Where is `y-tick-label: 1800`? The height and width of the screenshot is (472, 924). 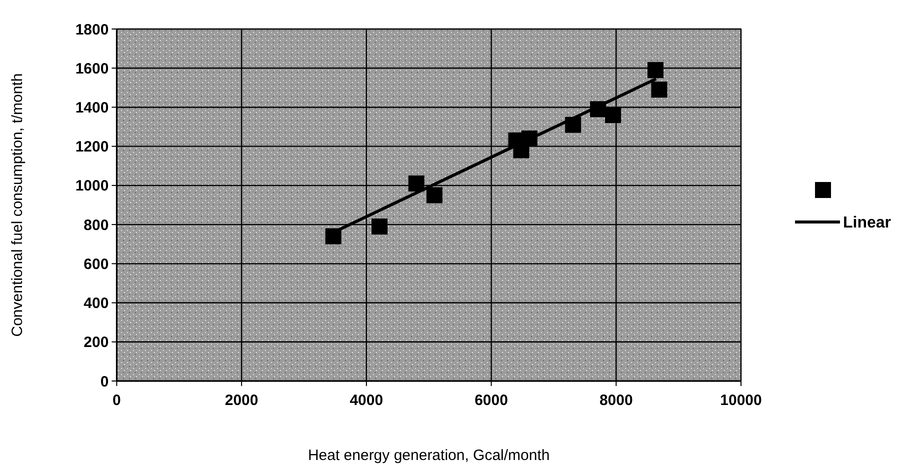
y-tick-label: 1800 is located at coordinates (92, 29).